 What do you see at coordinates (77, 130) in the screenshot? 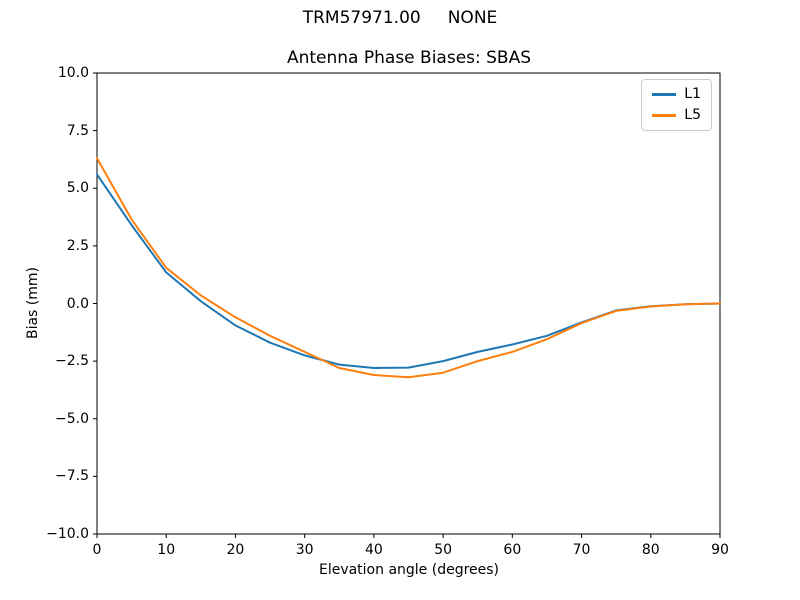
I see `y-tick-label: 7.5` at bounding box center [77, 130].